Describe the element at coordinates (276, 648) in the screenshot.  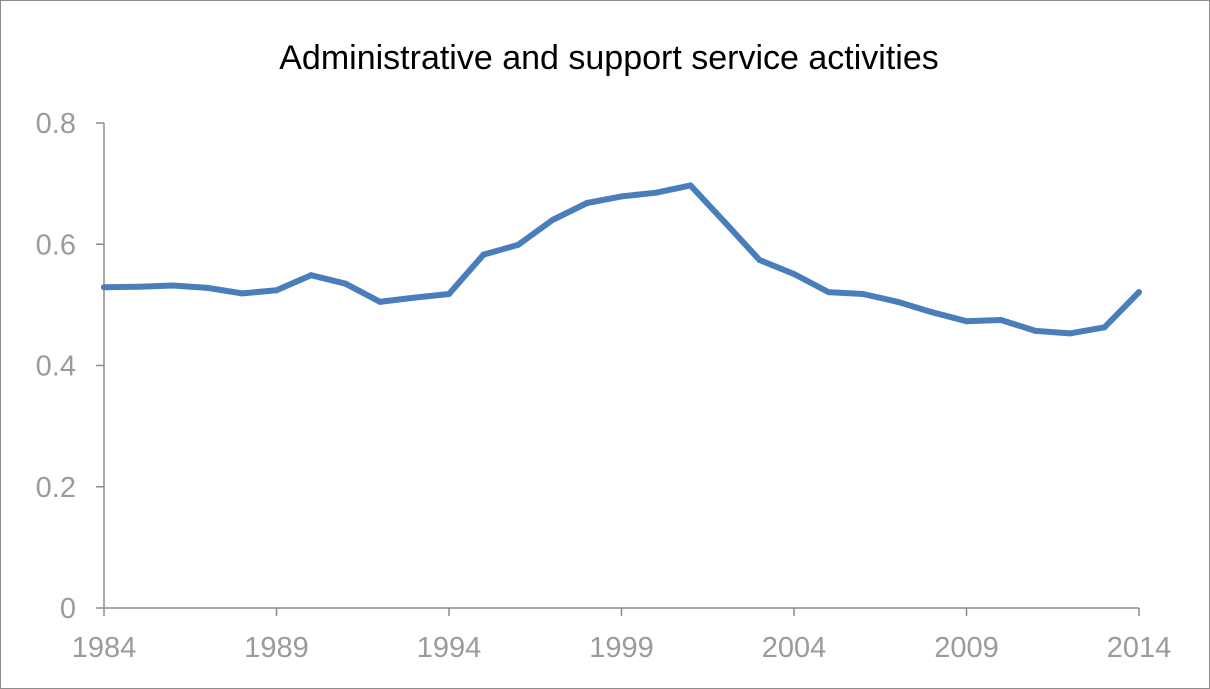
I see `x-tick-label: 1989` at that location.